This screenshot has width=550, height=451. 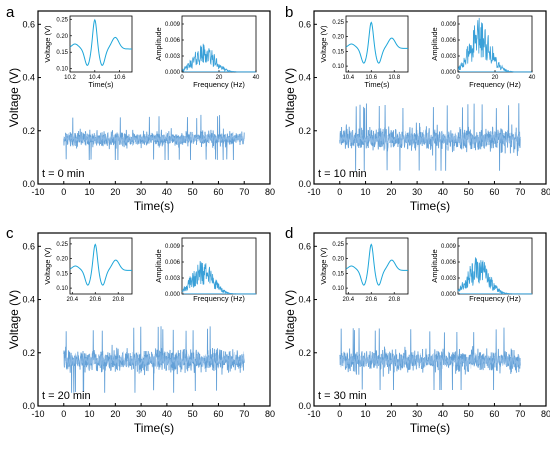 What do you see at coordinates (182, 78) in the screenshot?
I see `inset-x-tick-label: 0` at bounding box center [182, 78].